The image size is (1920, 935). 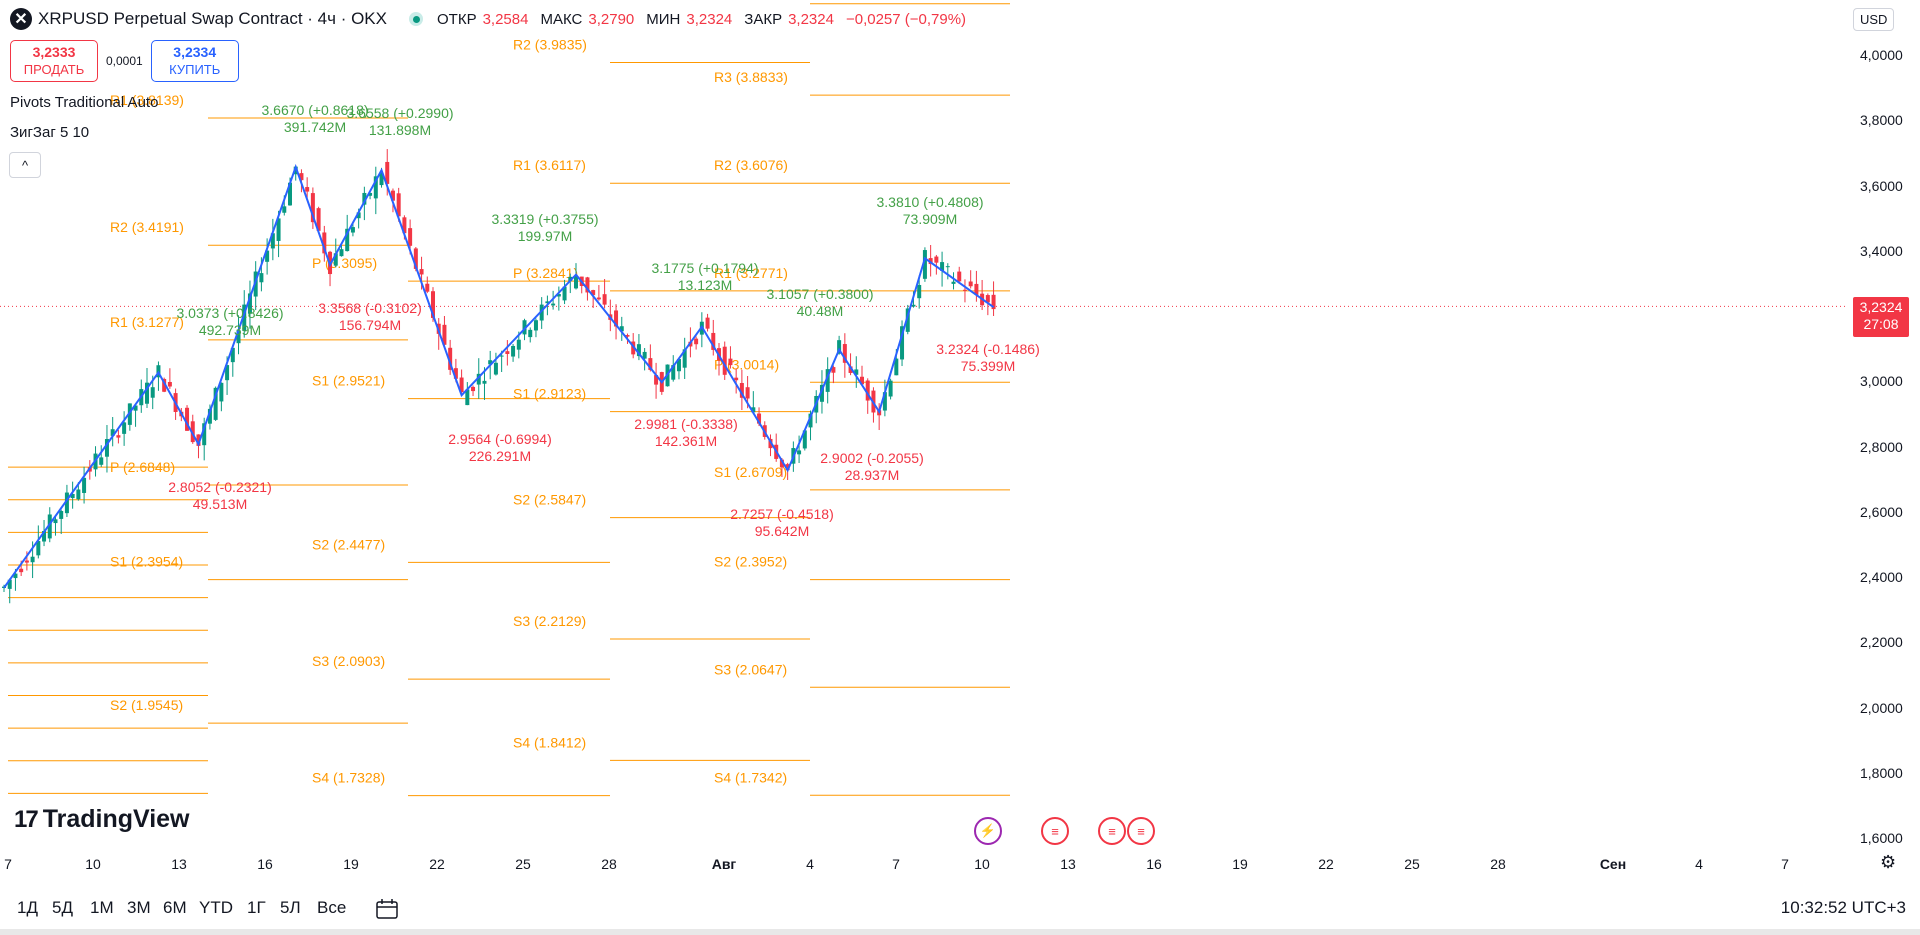 What do you see at coordinates (54, 61) in the screenshot?
I see `sell-button: 3,2333 ПРОДАТЬ` at bounding box center [54, 61].